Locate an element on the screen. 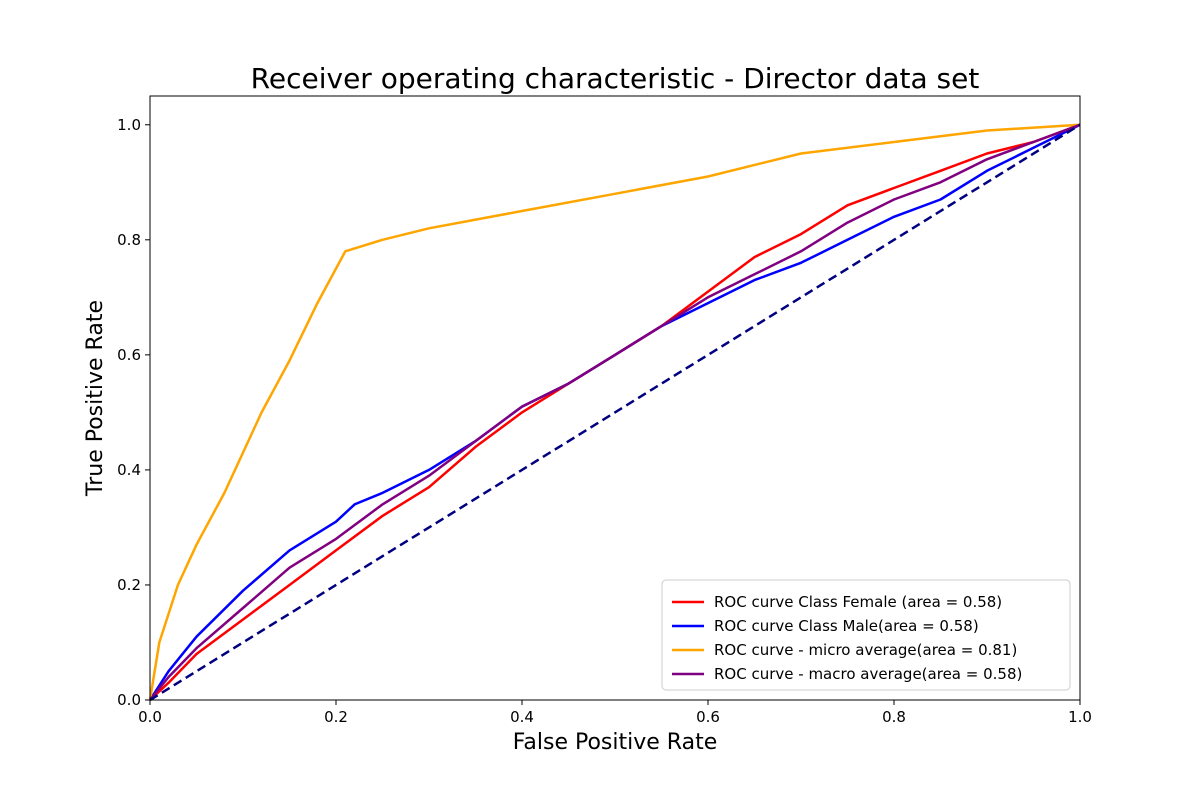 This screenshot has width=1200, height=804. x-tick-label: 0.4 is located at coordinates (522, 717).